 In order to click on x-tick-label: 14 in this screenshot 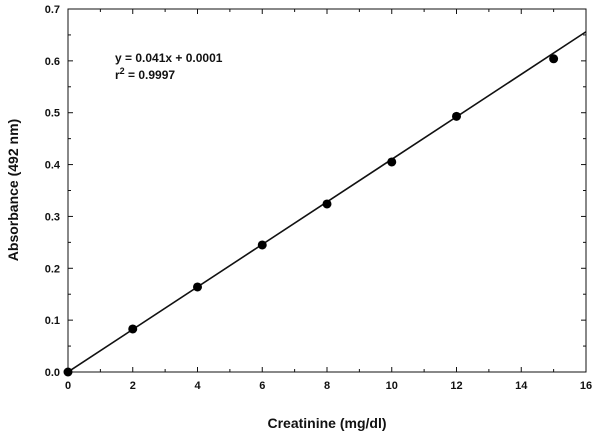, I will do `click(521, 386)`.